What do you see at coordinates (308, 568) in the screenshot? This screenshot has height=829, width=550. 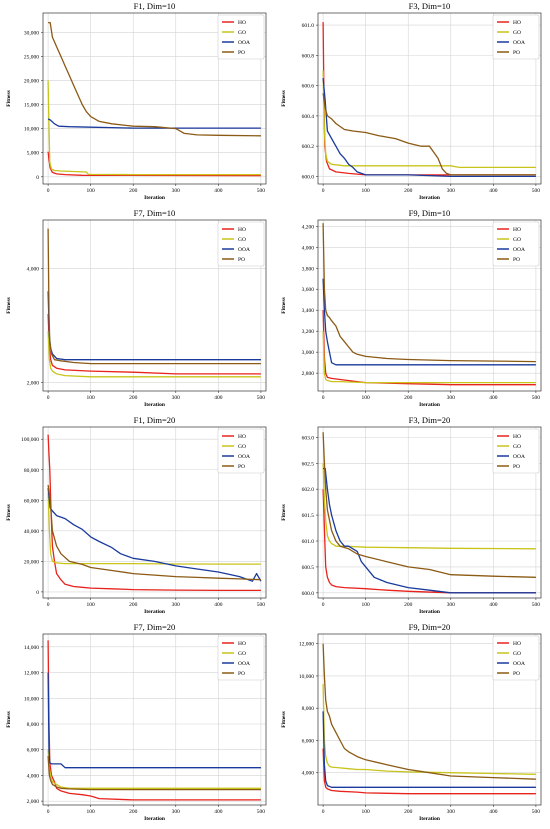 I see `y-tick-label: 600.5` at bounding box center [308, 568].